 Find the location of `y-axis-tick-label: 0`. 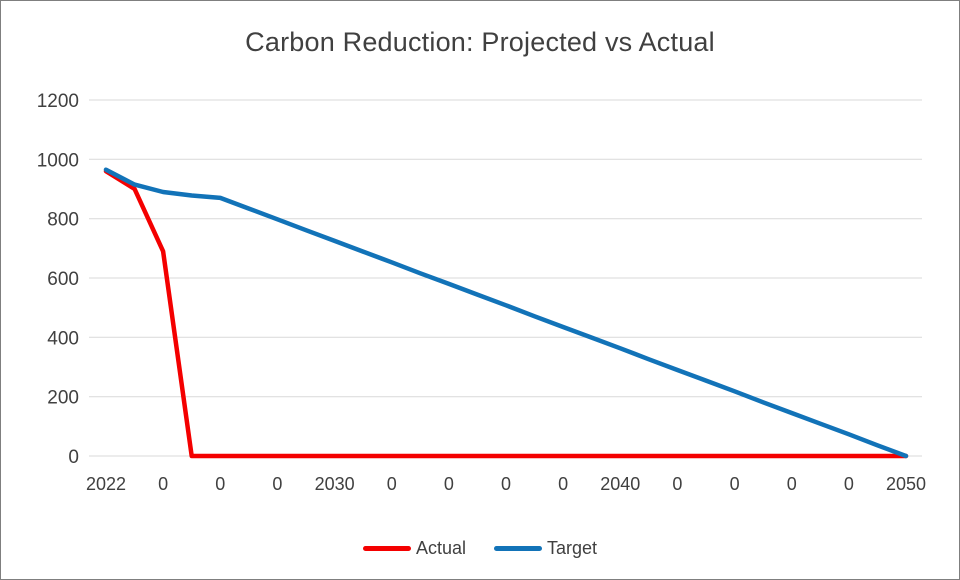

y-axis-tick-label: 0 is located at coordinates (73, 457).